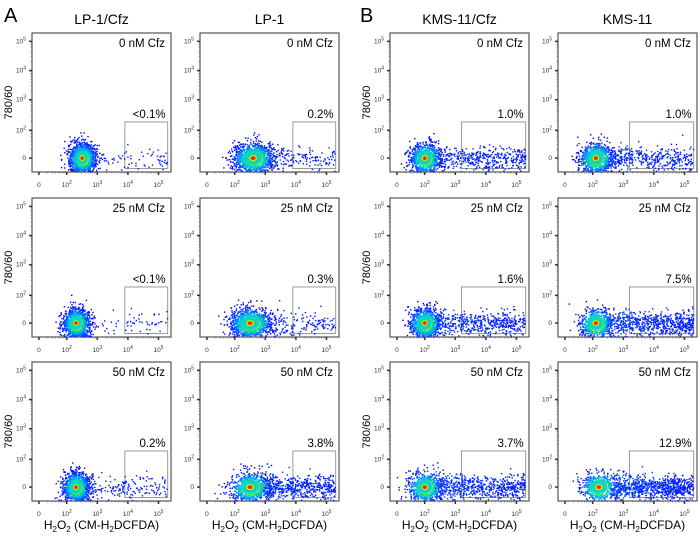 The height and width of the screenshot is (536, 700). Describe the element at coordinates (152, 444) in the screenshot. I see `gate-percent-label: 0.2%` at that location.